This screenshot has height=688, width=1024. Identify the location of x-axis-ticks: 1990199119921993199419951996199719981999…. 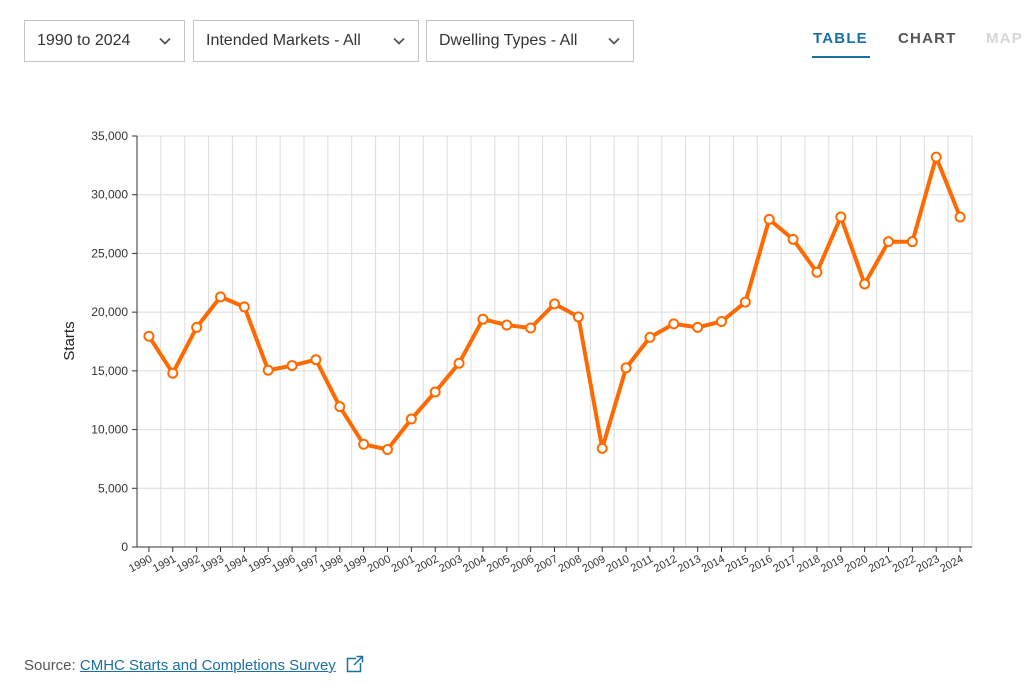
(546, 564).